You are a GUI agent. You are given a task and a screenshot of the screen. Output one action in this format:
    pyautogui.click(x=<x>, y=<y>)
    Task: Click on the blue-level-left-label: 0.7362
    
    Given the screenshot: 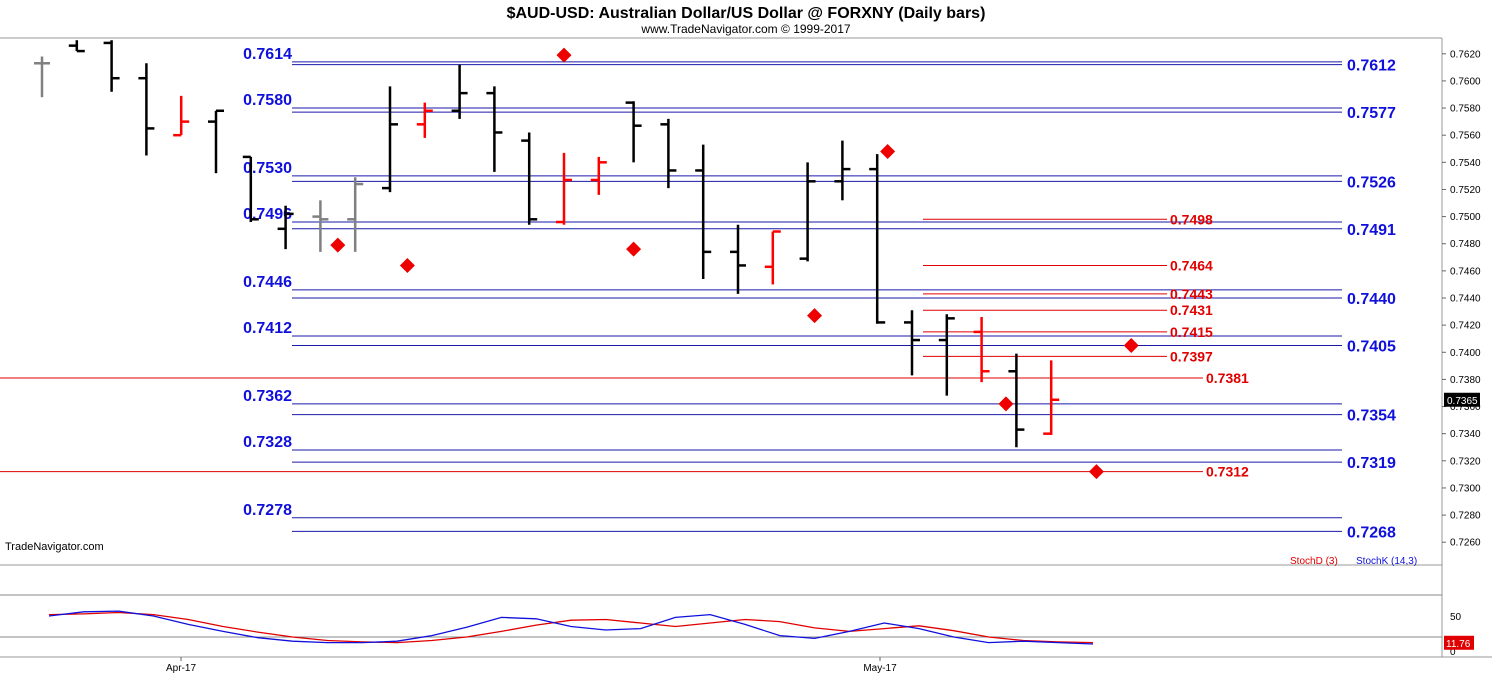 What is the action you would take?
    pyautogui.click(x=267, y=396)
    